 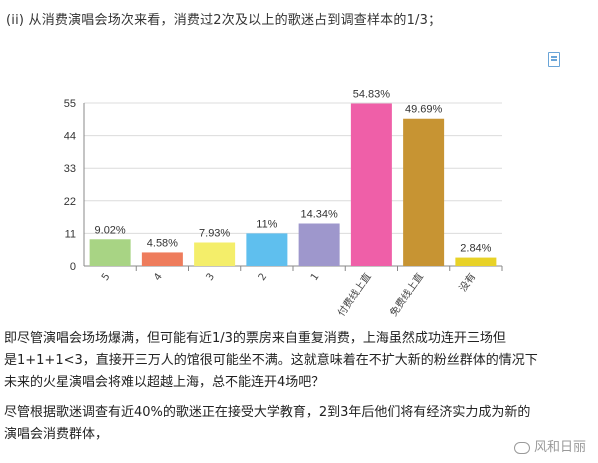 What do you see at coordinates (70, 234) in the screenshot?
I see `y-tick-label: 11` at bounding box center [70, 234].